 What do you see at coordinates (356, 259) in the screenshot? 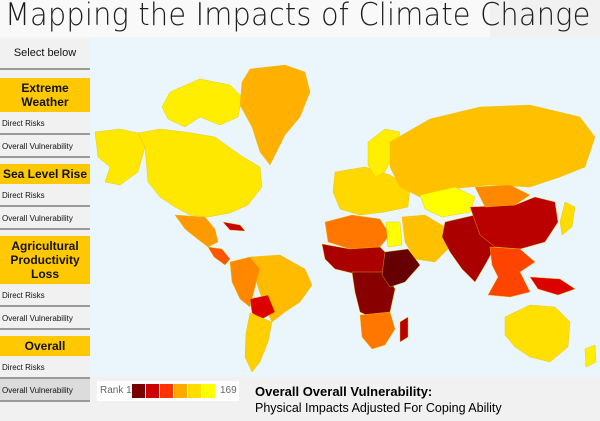
I see `region-sahel` at bounding box center [356, 259].